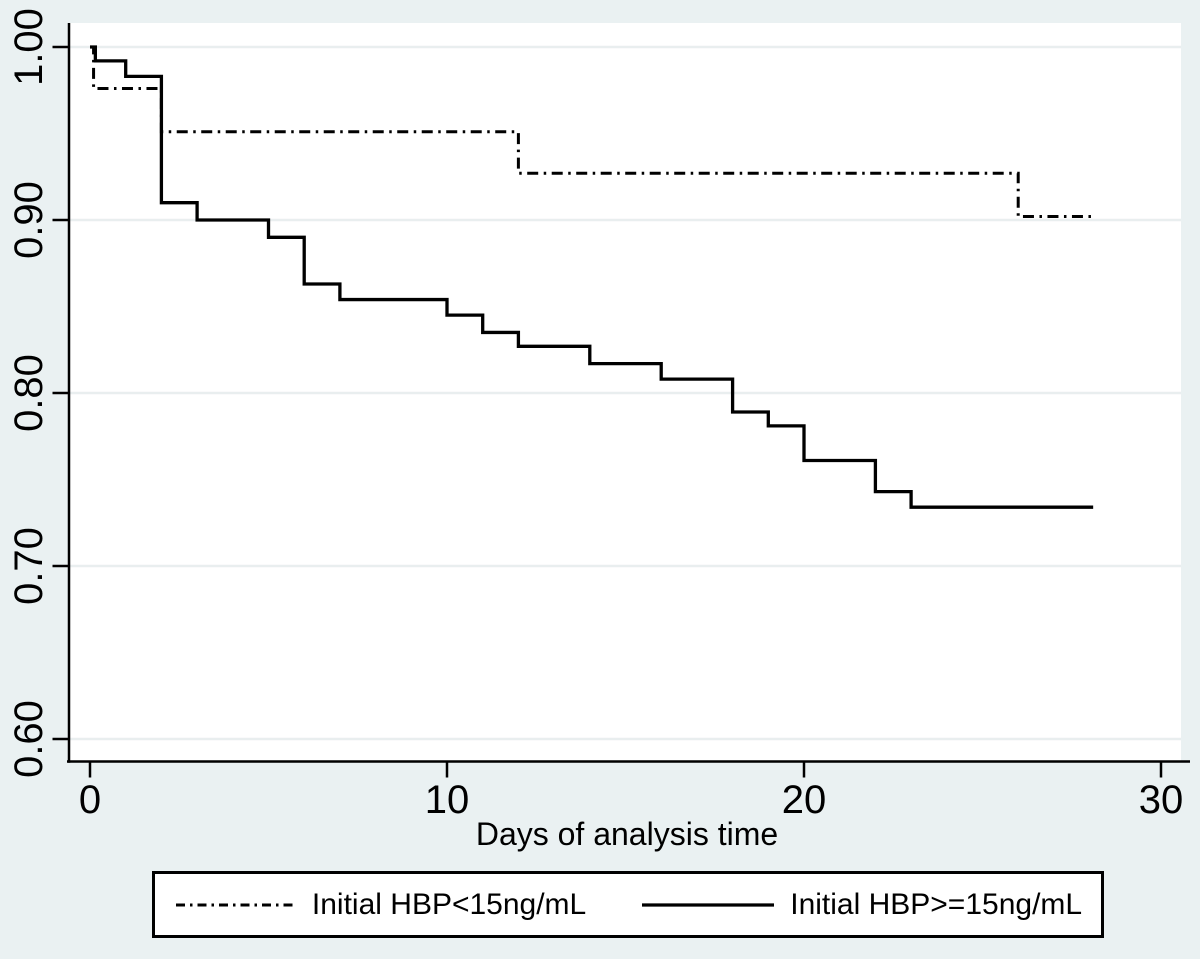 This screenshot has height=959, width=1200. I want to click on x-axis-title: Days of analysis time, so click(627, 834).